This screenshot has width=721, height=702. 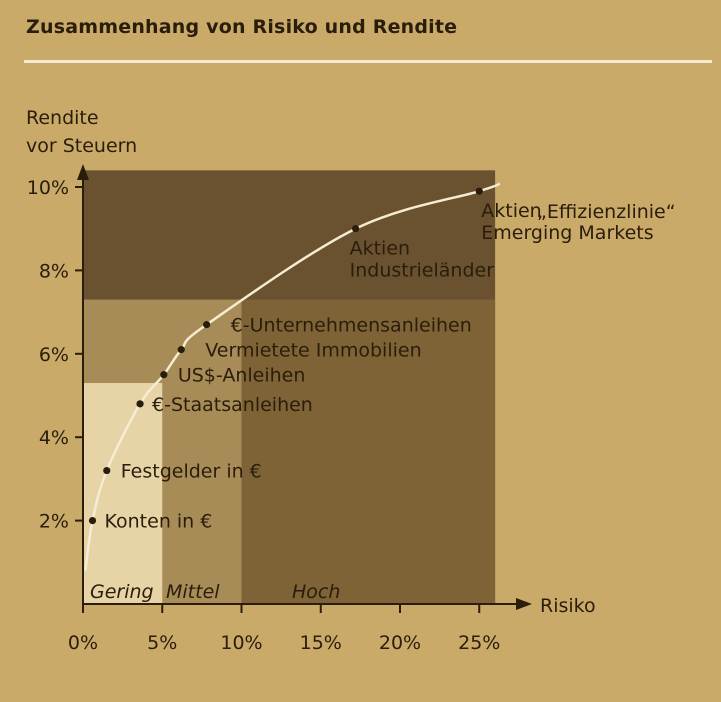 I want to click on x-tick-label: 0%, so click(x=83, y=643).